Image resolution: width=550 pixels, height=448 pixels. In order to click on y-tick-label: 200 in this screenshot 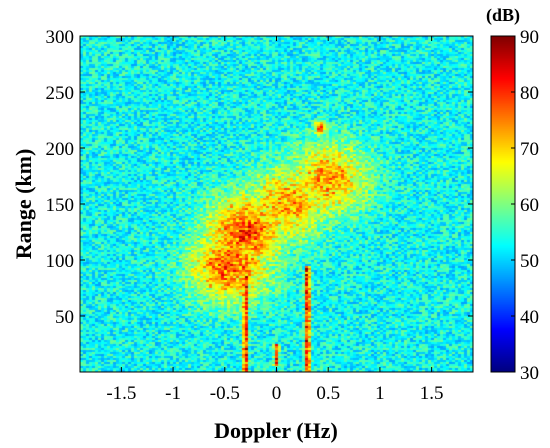, I will do `click(60, 149)`.